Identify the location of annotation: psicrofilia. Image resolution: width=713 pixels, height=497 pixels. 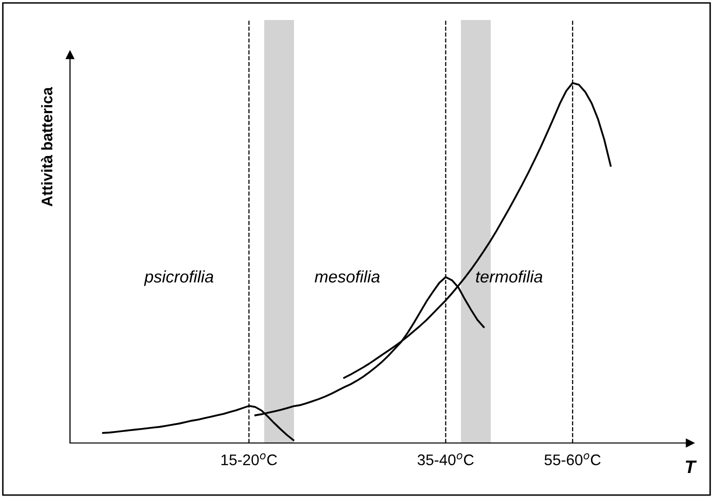
(179, 278).